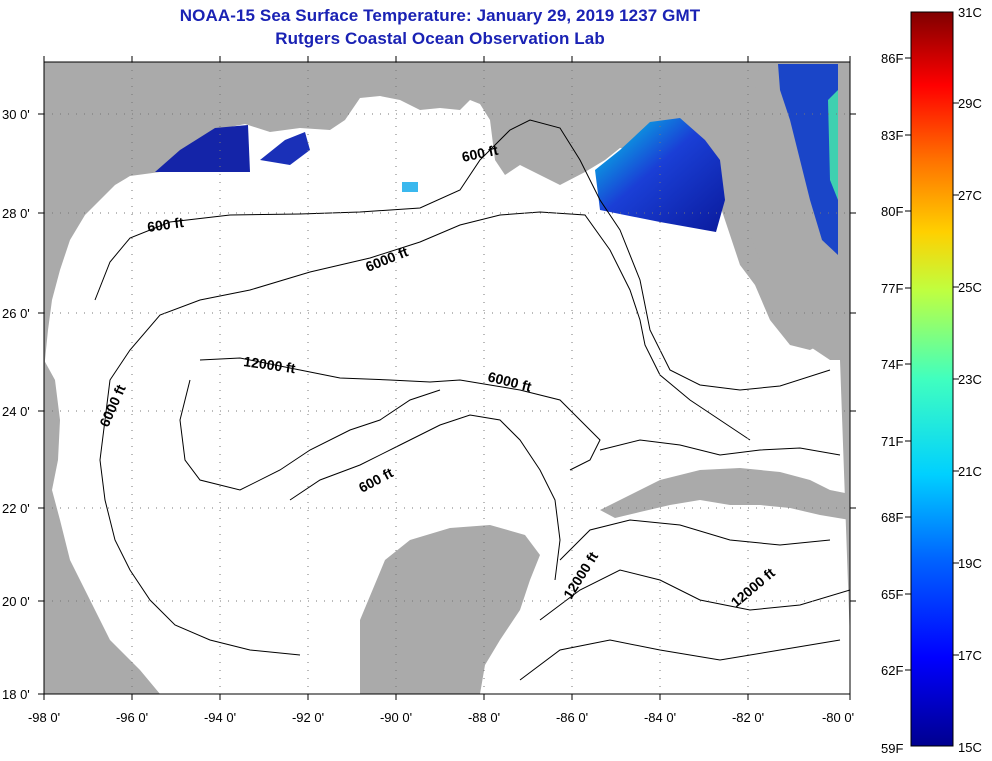  Describe the element at coordinates (725, 494) in the screenshot. I see `land-cuba` at that location.